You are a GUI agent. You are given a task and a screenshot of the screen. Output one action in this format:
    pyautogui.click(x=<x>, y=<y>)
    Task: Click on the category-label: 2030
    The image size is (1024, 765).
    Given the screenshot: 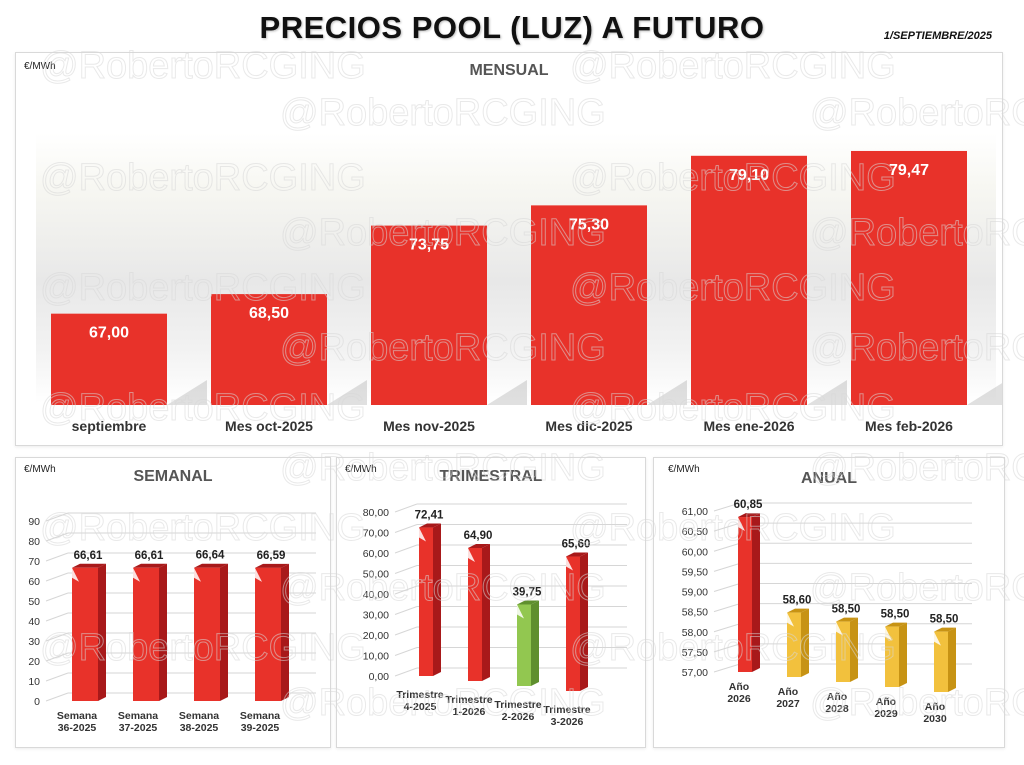 What is the action you would take?
    pyautogui.click(x=935, y=719)
    